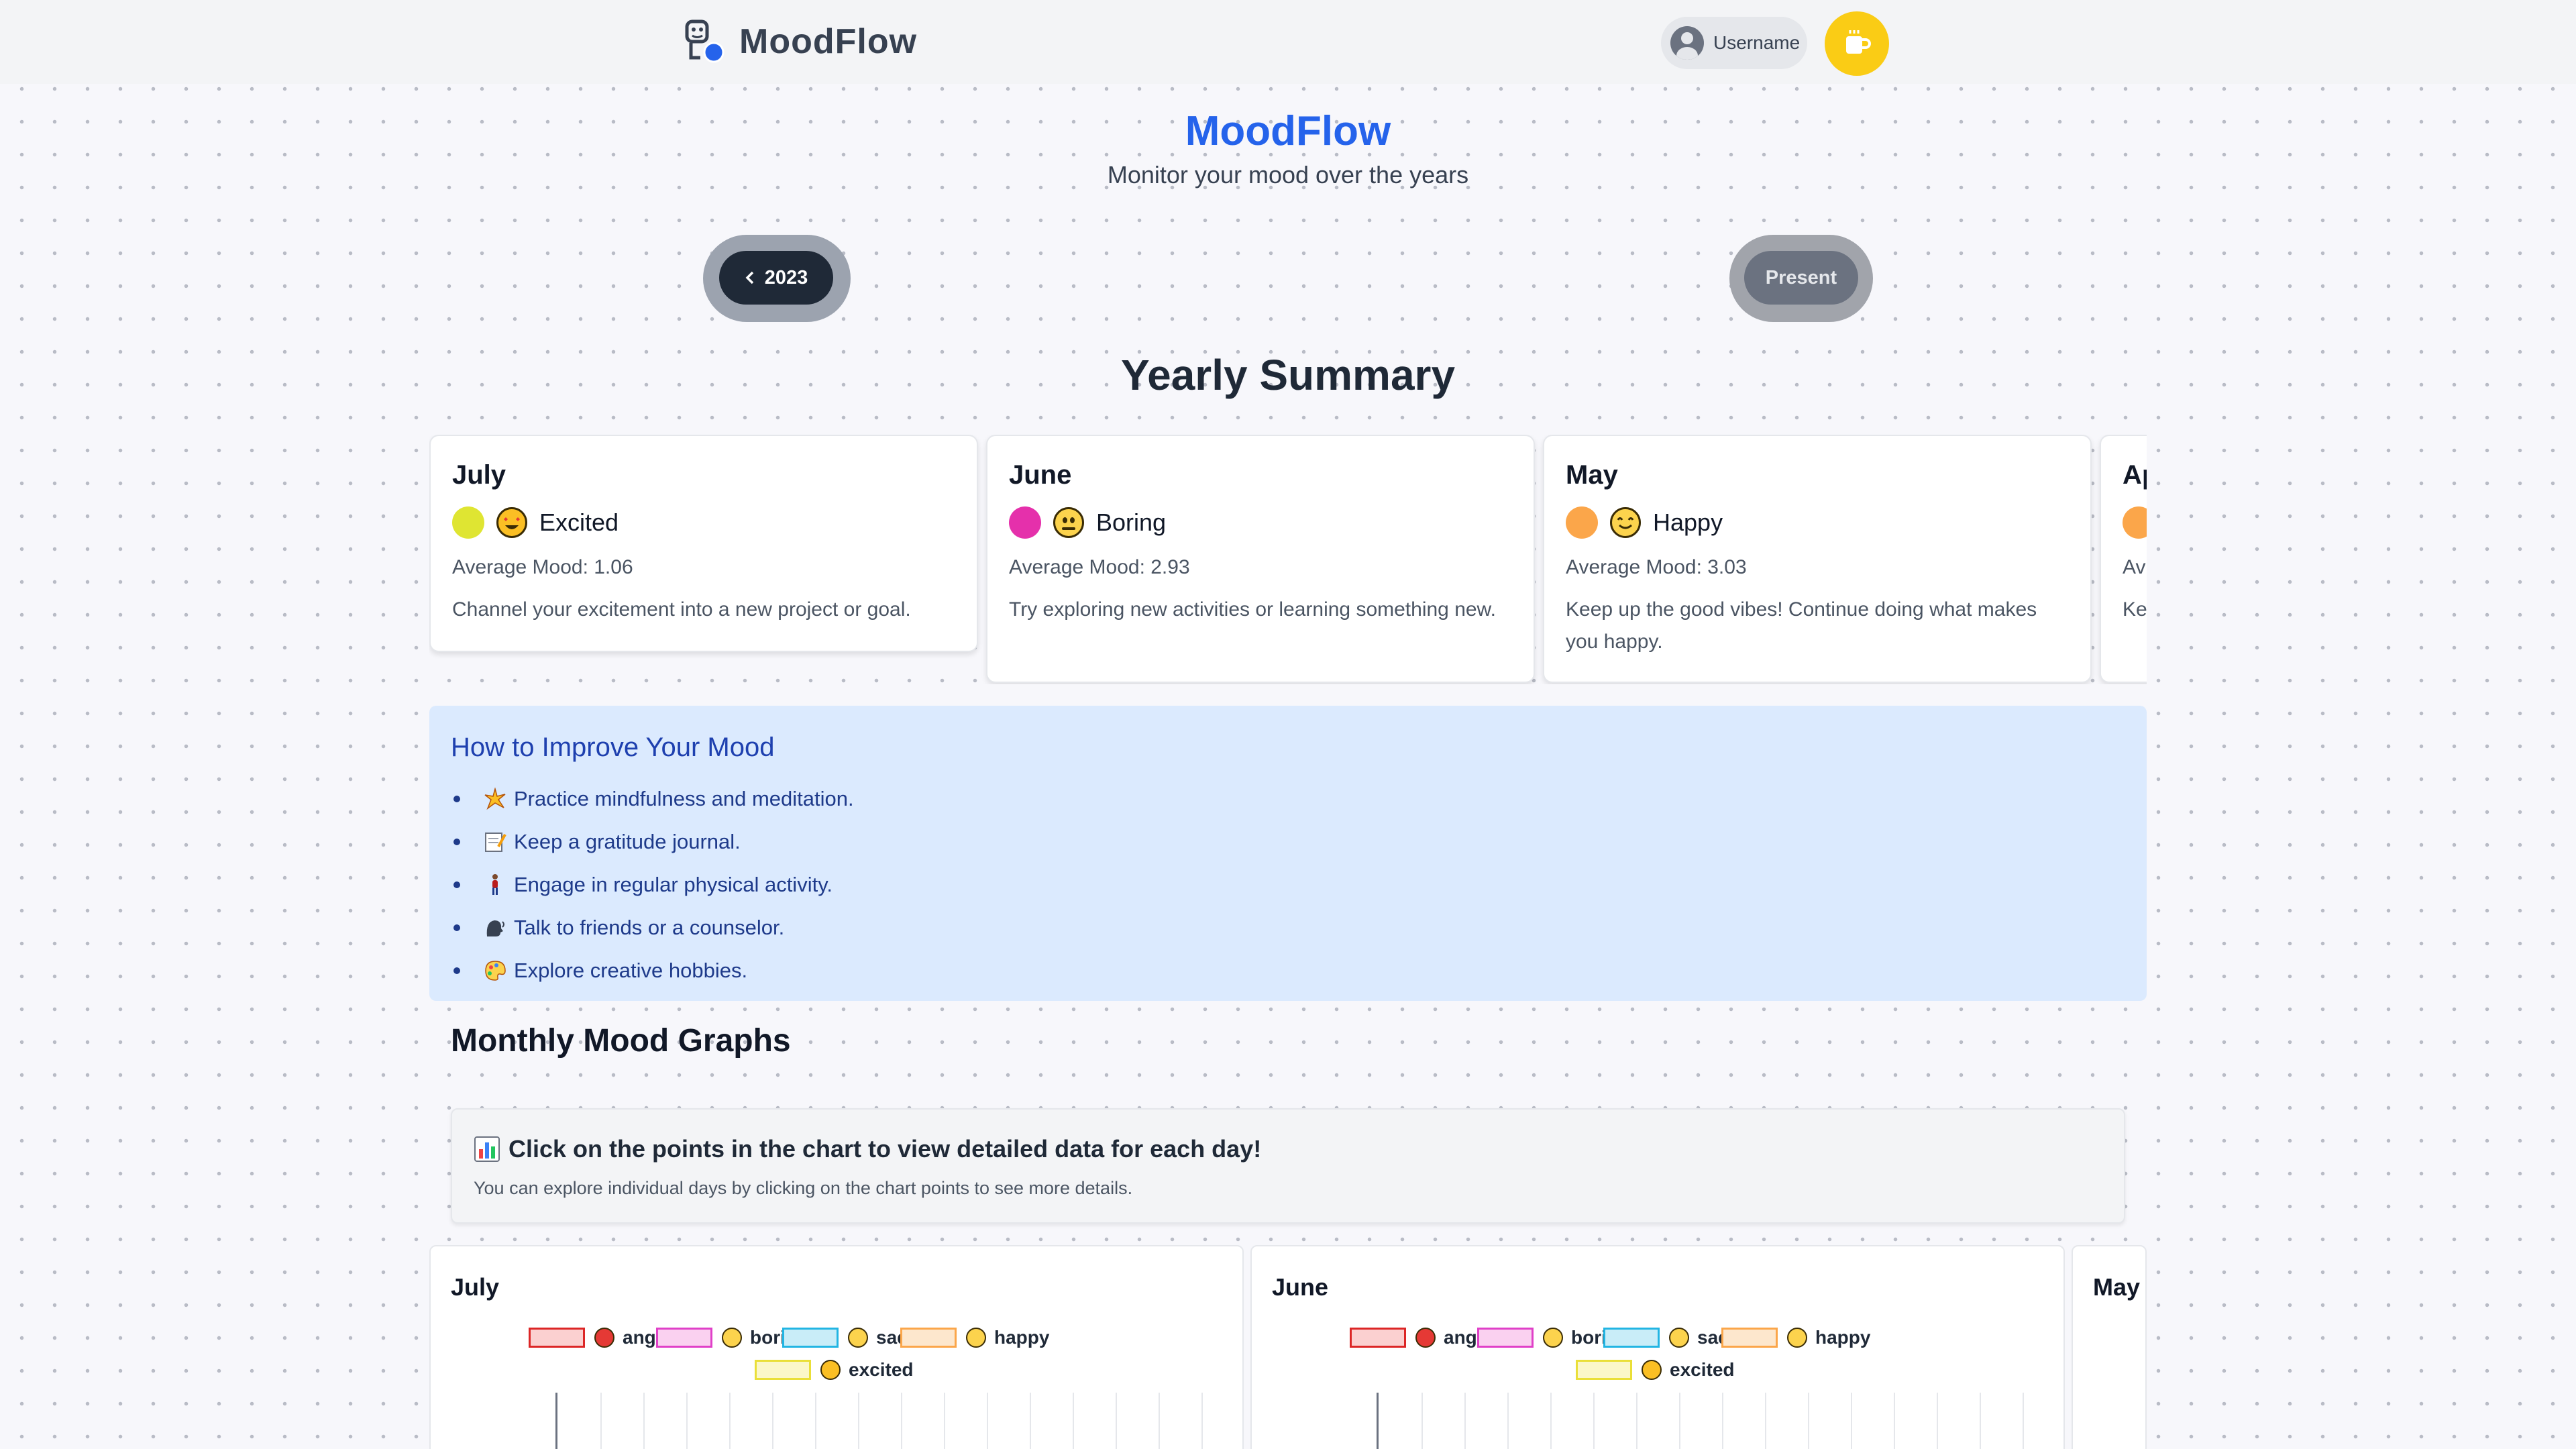 The image size is (2576, 1449). I want to click on happy-face-icon, so click(976, 1338).